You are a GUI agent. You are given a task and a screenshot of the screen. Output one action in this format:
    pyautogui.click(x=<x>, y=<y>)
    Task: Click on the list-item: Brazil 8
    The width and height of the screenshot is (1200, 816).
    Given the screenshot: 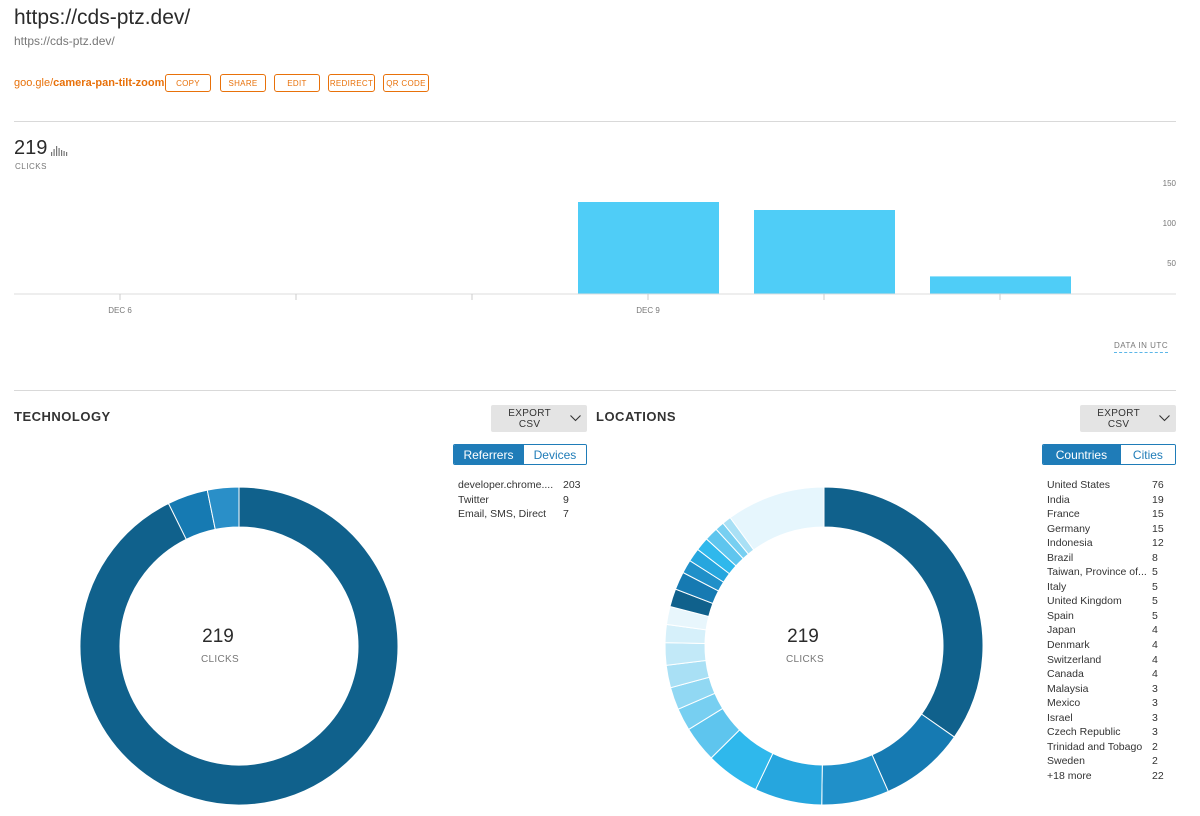 What is the action you would take?
    pyautogui.click(x=1112, y=559)
    